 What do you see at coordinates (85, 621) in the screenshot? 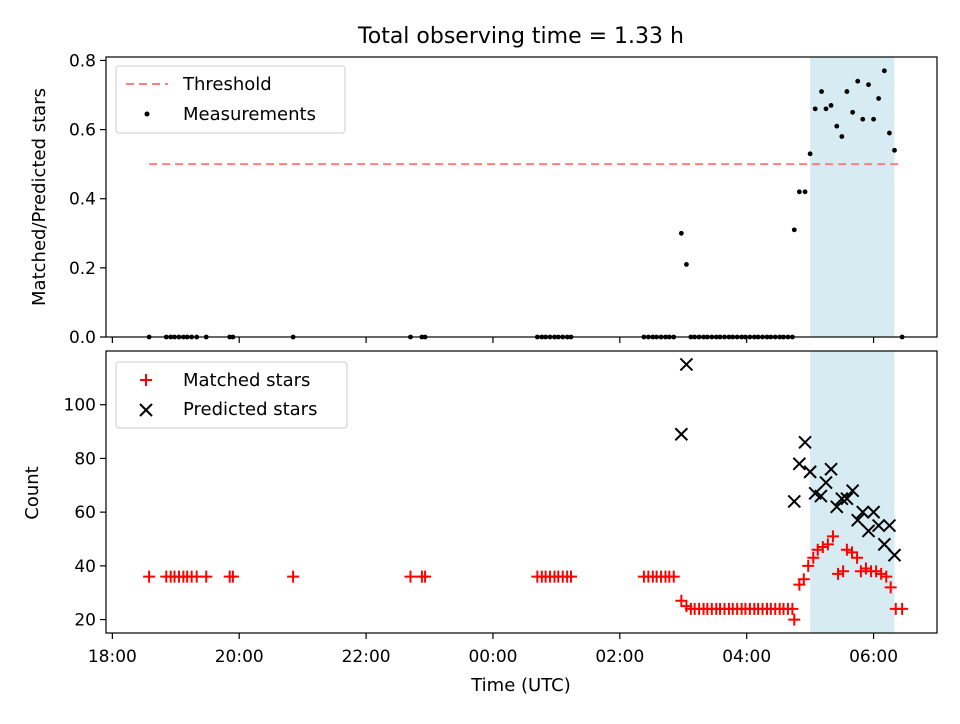
I see `y-tick-label: 20` at bounding box center [85, 621].